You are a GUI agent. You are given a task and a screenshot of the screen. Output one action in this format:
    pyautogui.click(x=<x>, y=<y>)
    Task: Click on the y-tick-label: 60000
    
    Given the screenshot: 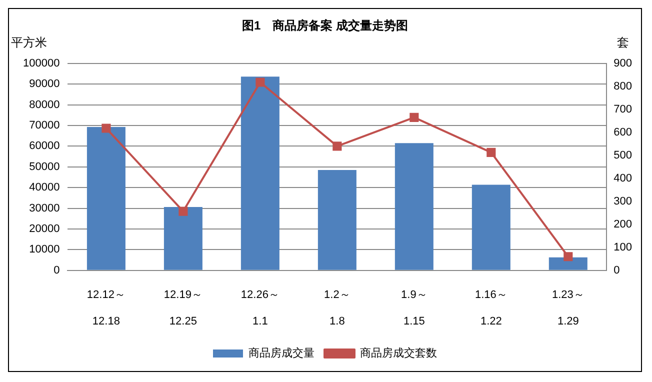 What is the action you would take?
    pyautogui.click(x=44, y=146)
    